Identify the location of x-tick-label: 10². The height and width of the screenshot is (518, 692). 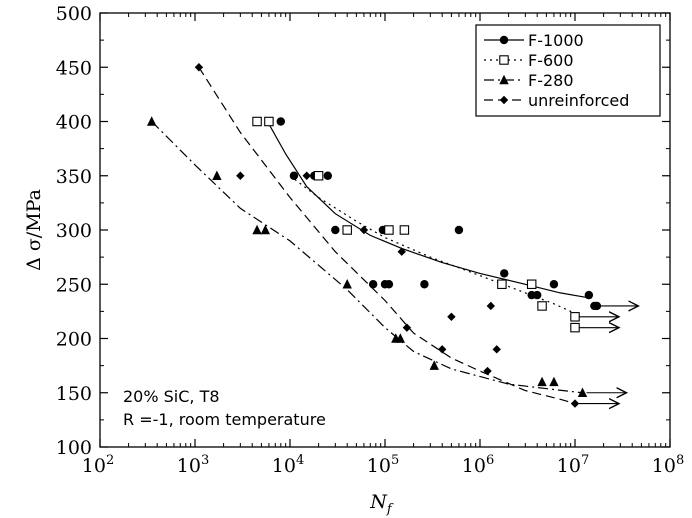
(98, 465).